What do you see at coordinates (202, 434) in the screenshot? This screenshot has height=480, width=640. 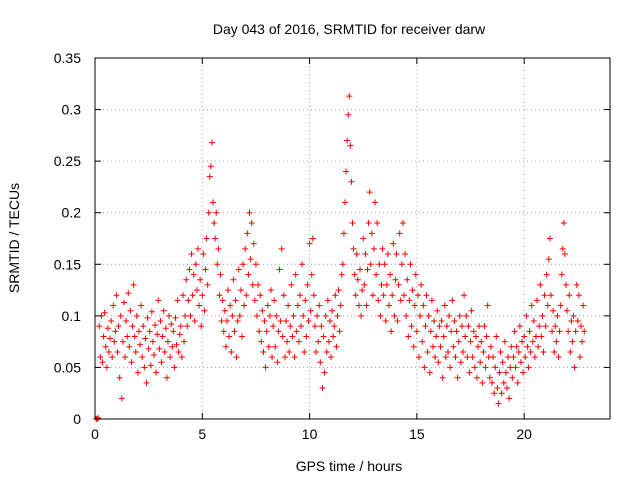 I see `x-tick-label: 5` at bounding box center [202, 434].